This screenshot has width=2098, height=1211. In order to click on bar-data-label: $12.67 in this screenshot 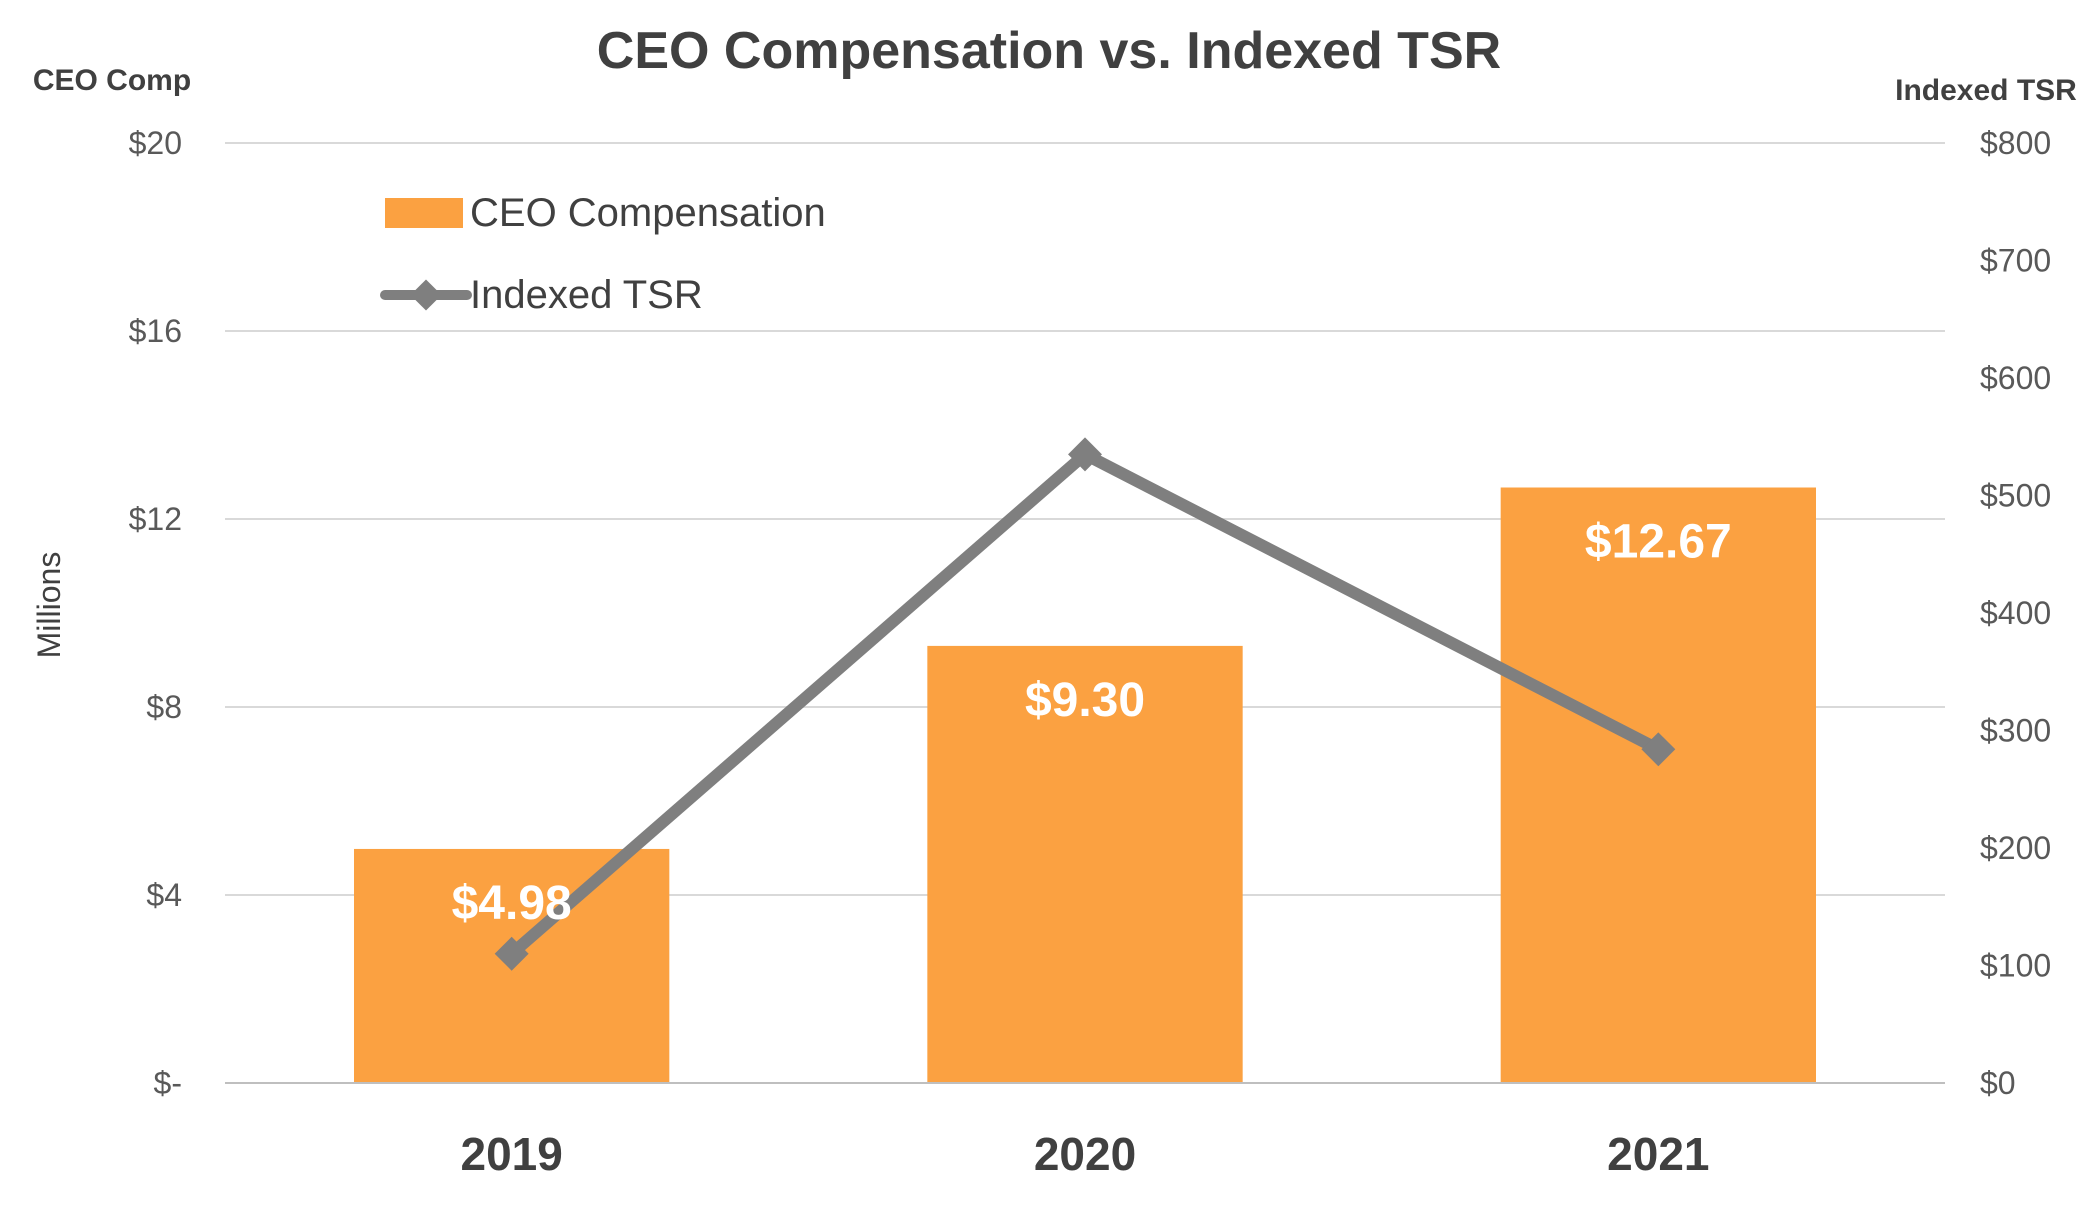, I will do `click(1658, 542)`.